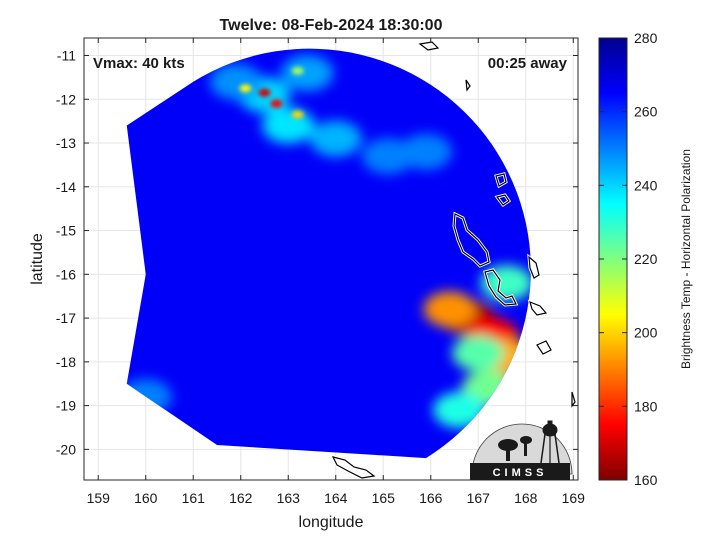  I want to click on y-tick-label: -11, so click(66, 56).